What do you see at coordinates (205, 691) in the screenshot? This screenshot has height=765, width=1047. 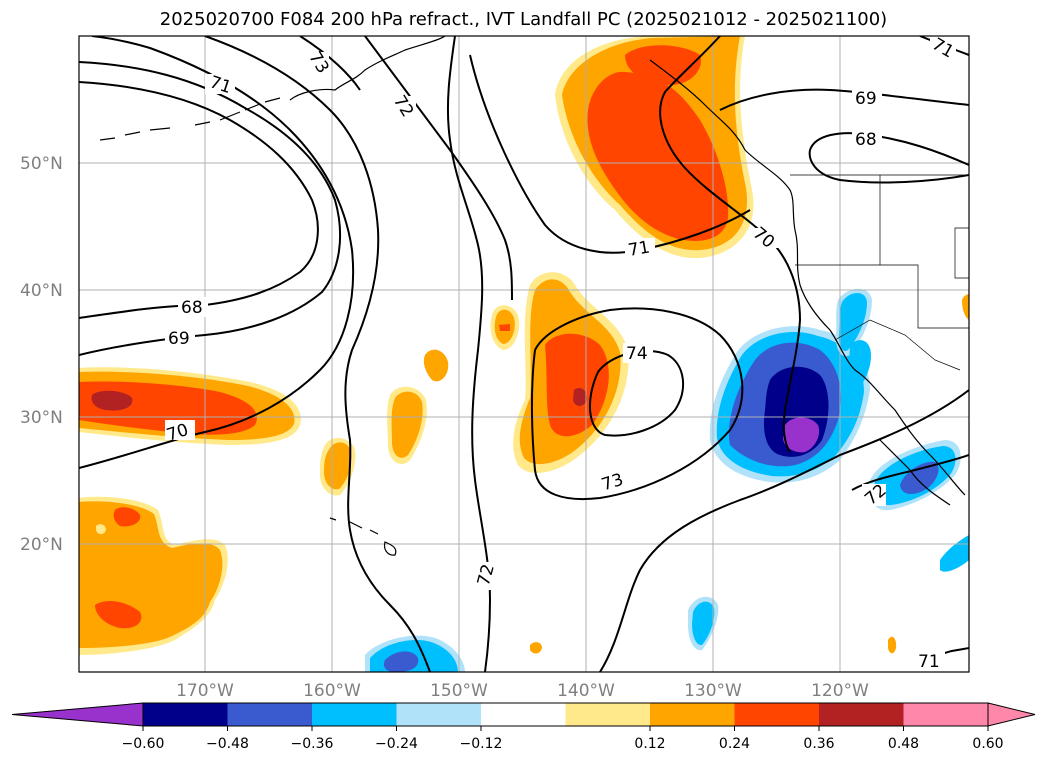 I see `lon-label: 170°W` at bounding box center [205, 691].